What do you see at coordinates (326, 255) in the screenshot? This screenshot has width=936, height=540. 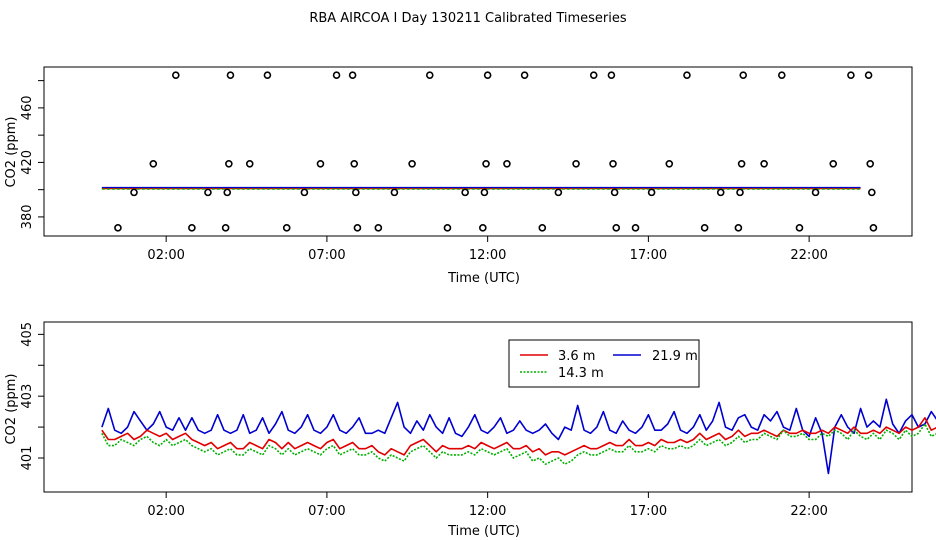 I see `top-x-tick-label: 07:00` at bounding box center [326, 255].